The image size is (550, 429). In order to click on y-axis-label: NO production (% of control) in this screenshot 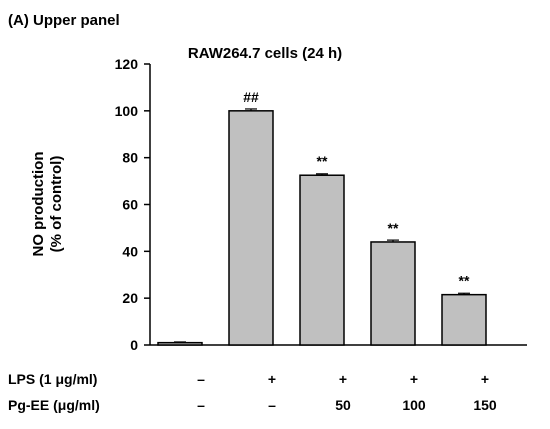, I will do `click(47, 204)`.